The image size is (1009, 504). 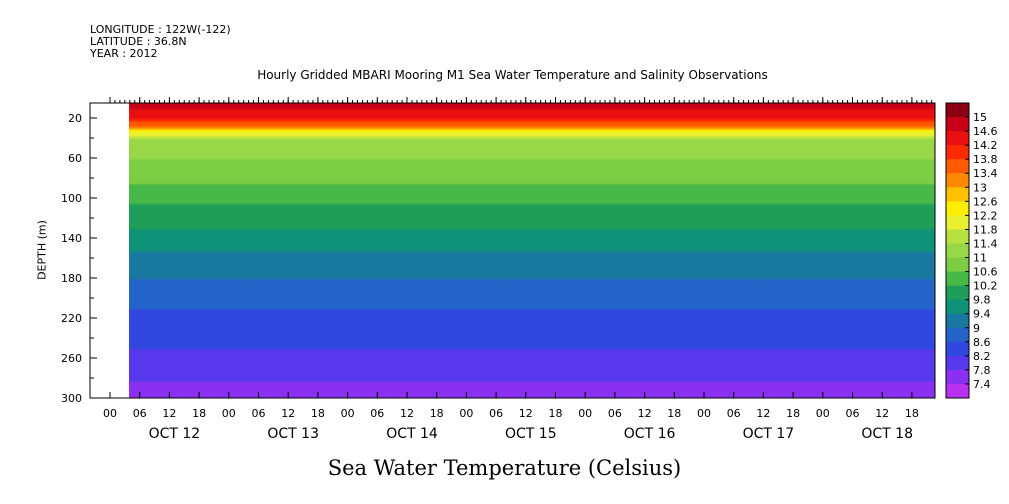 What do you see at coordinates (985, 215) in the screenshot?
I see `colorbar-label: 12.2` at bounding box center [985, 215].